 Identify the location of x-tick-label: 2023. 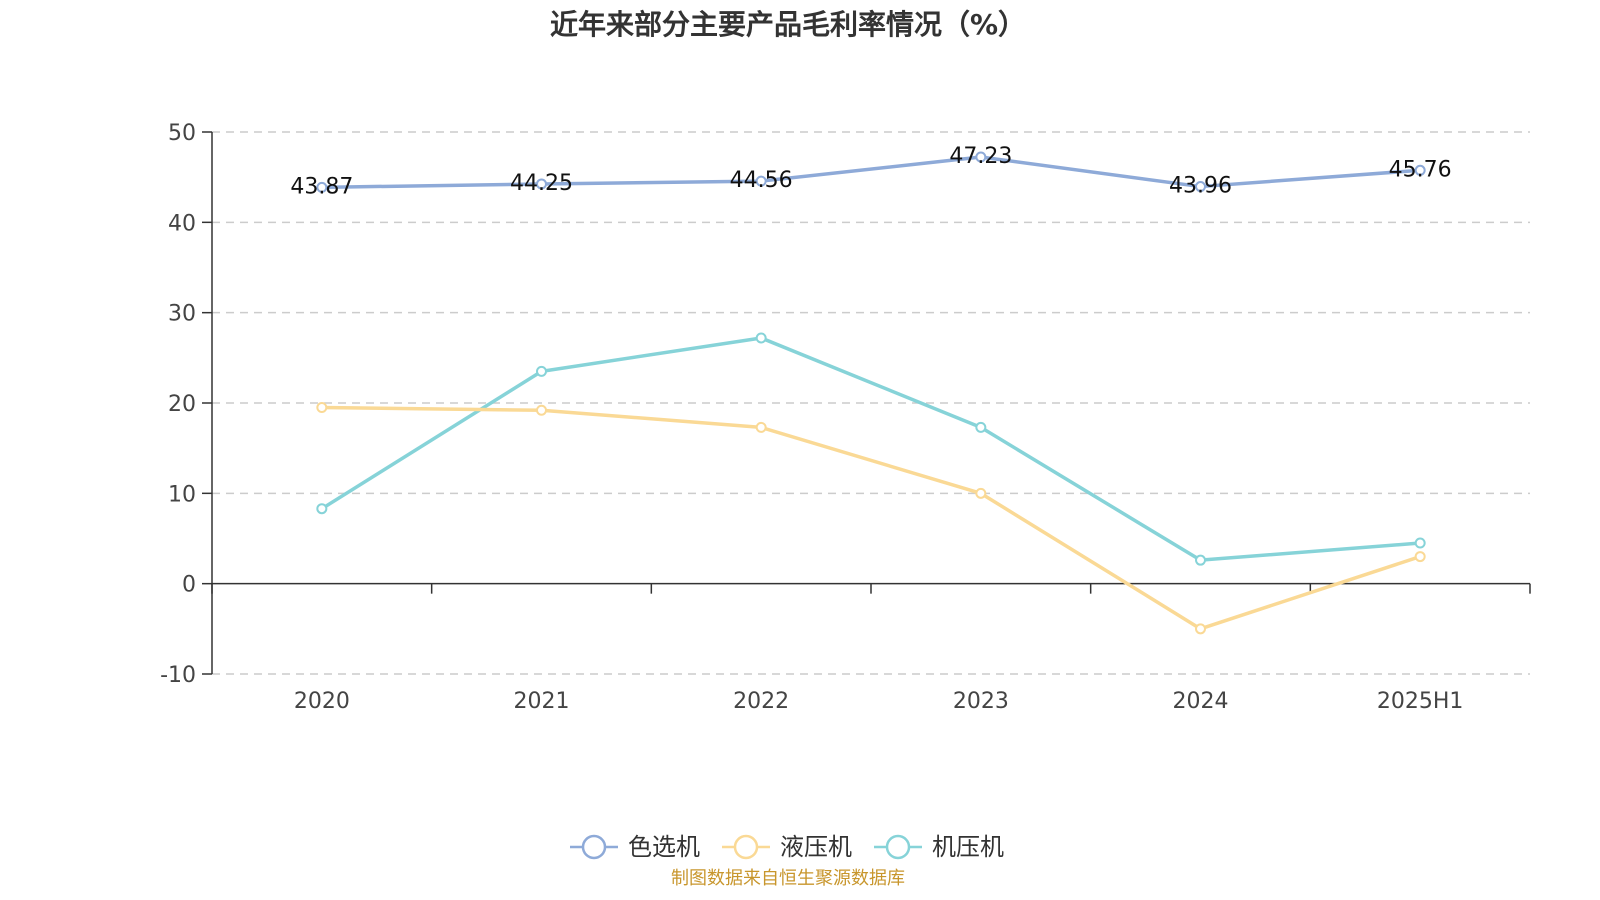
(981, 701).